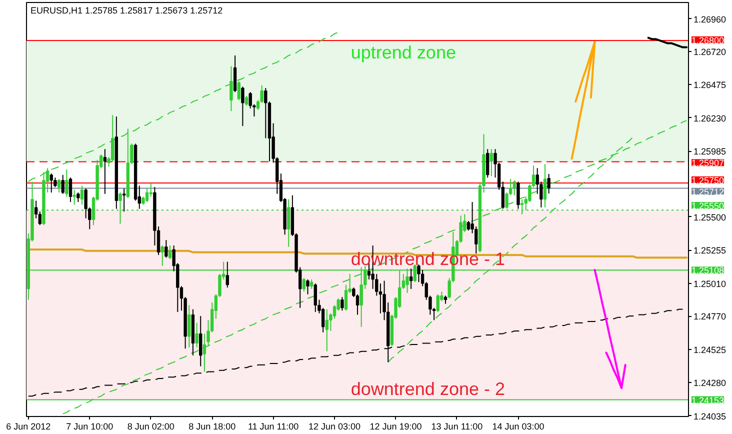 This screenshot has width=732, height=434. What do you see at coordinates (28, 427) in the screenshot?
I see `x-tick-label: 6 Jun 2012` at bounding box center [28, 427].